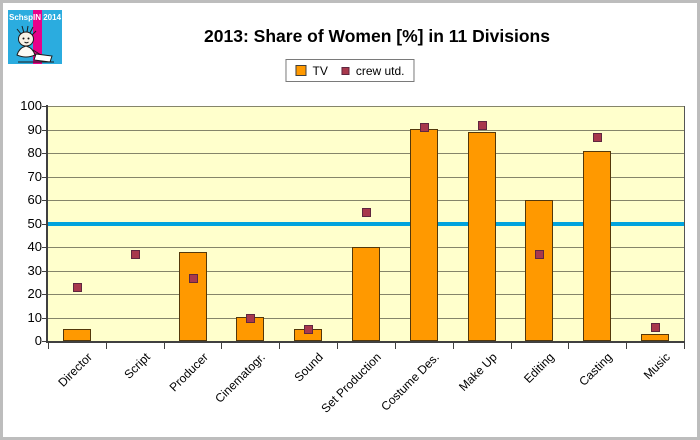  I want to click on y-tick-label: 80, so click(34, 152).